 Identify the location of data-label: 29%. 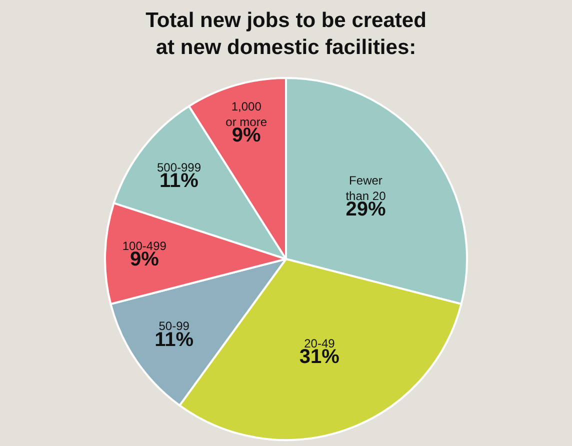
(366, 209).